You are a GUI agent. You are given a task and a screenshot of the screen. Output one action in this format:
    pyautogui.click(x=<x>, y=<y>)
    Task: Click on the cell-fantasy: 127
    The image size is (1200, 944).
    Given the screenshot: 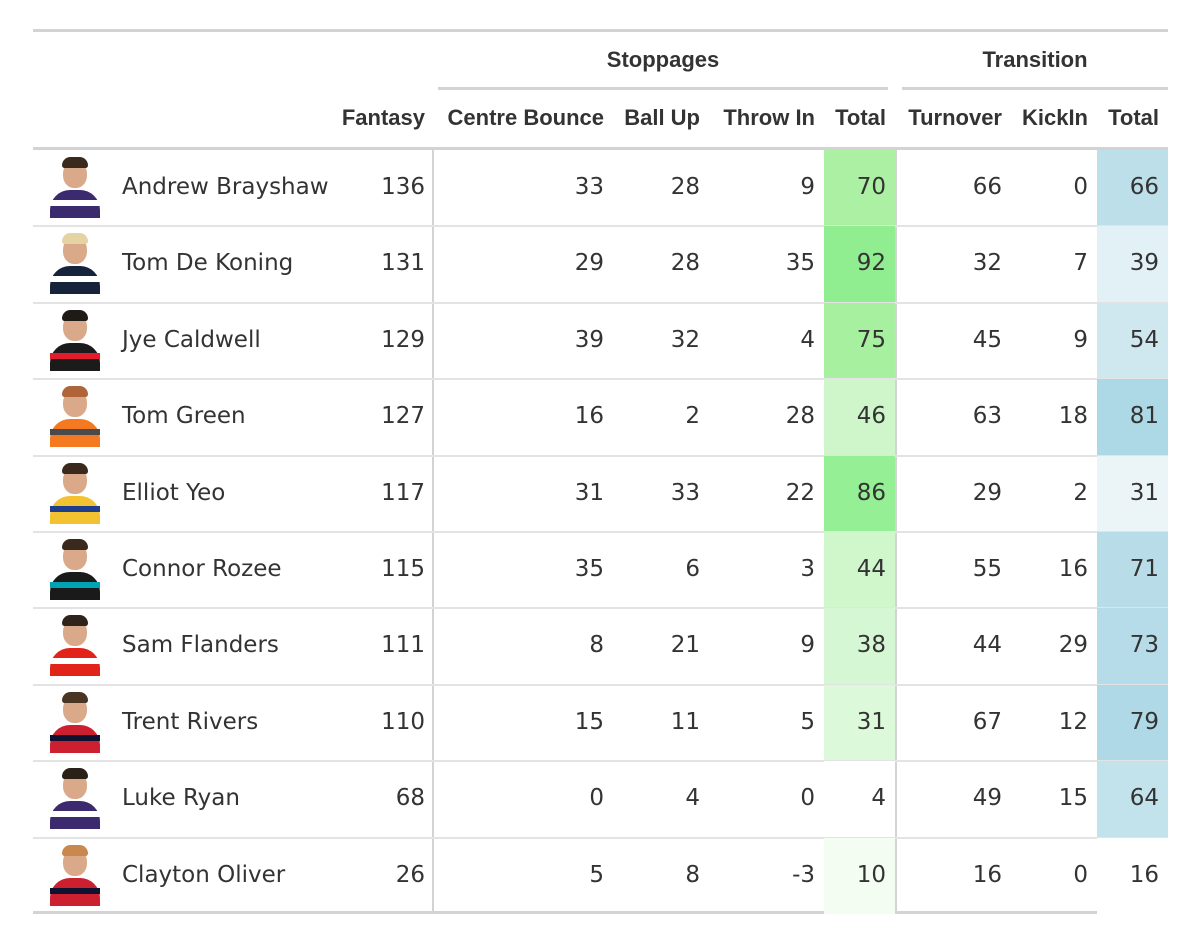 What is the action you would take?
    pyautogui.click(x=403, y=416)
    